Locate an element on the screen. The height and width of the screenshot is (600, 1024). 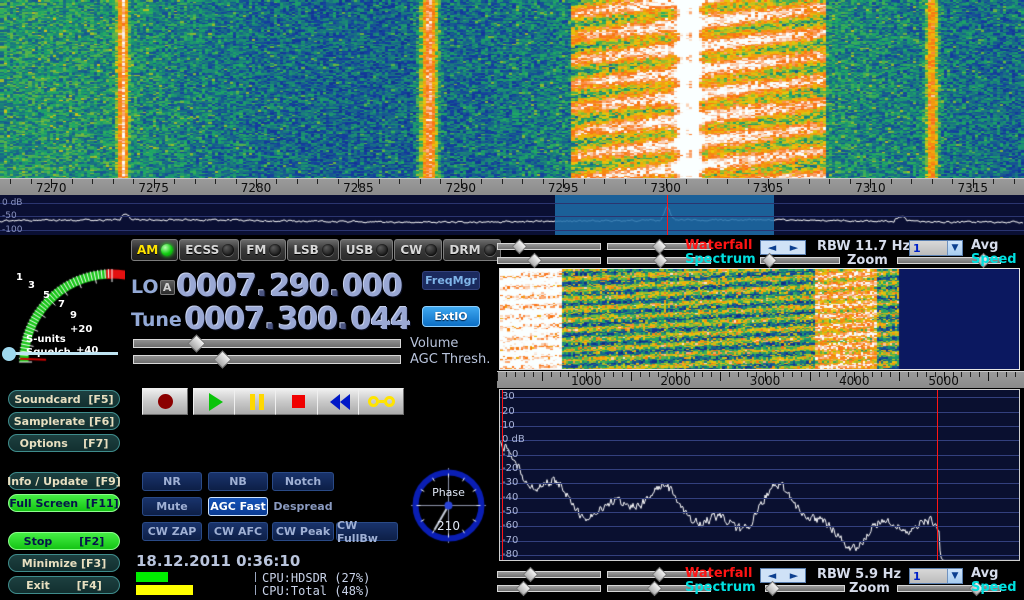
wf-contrast-slider-bottom is located at coordinates (549, 574).